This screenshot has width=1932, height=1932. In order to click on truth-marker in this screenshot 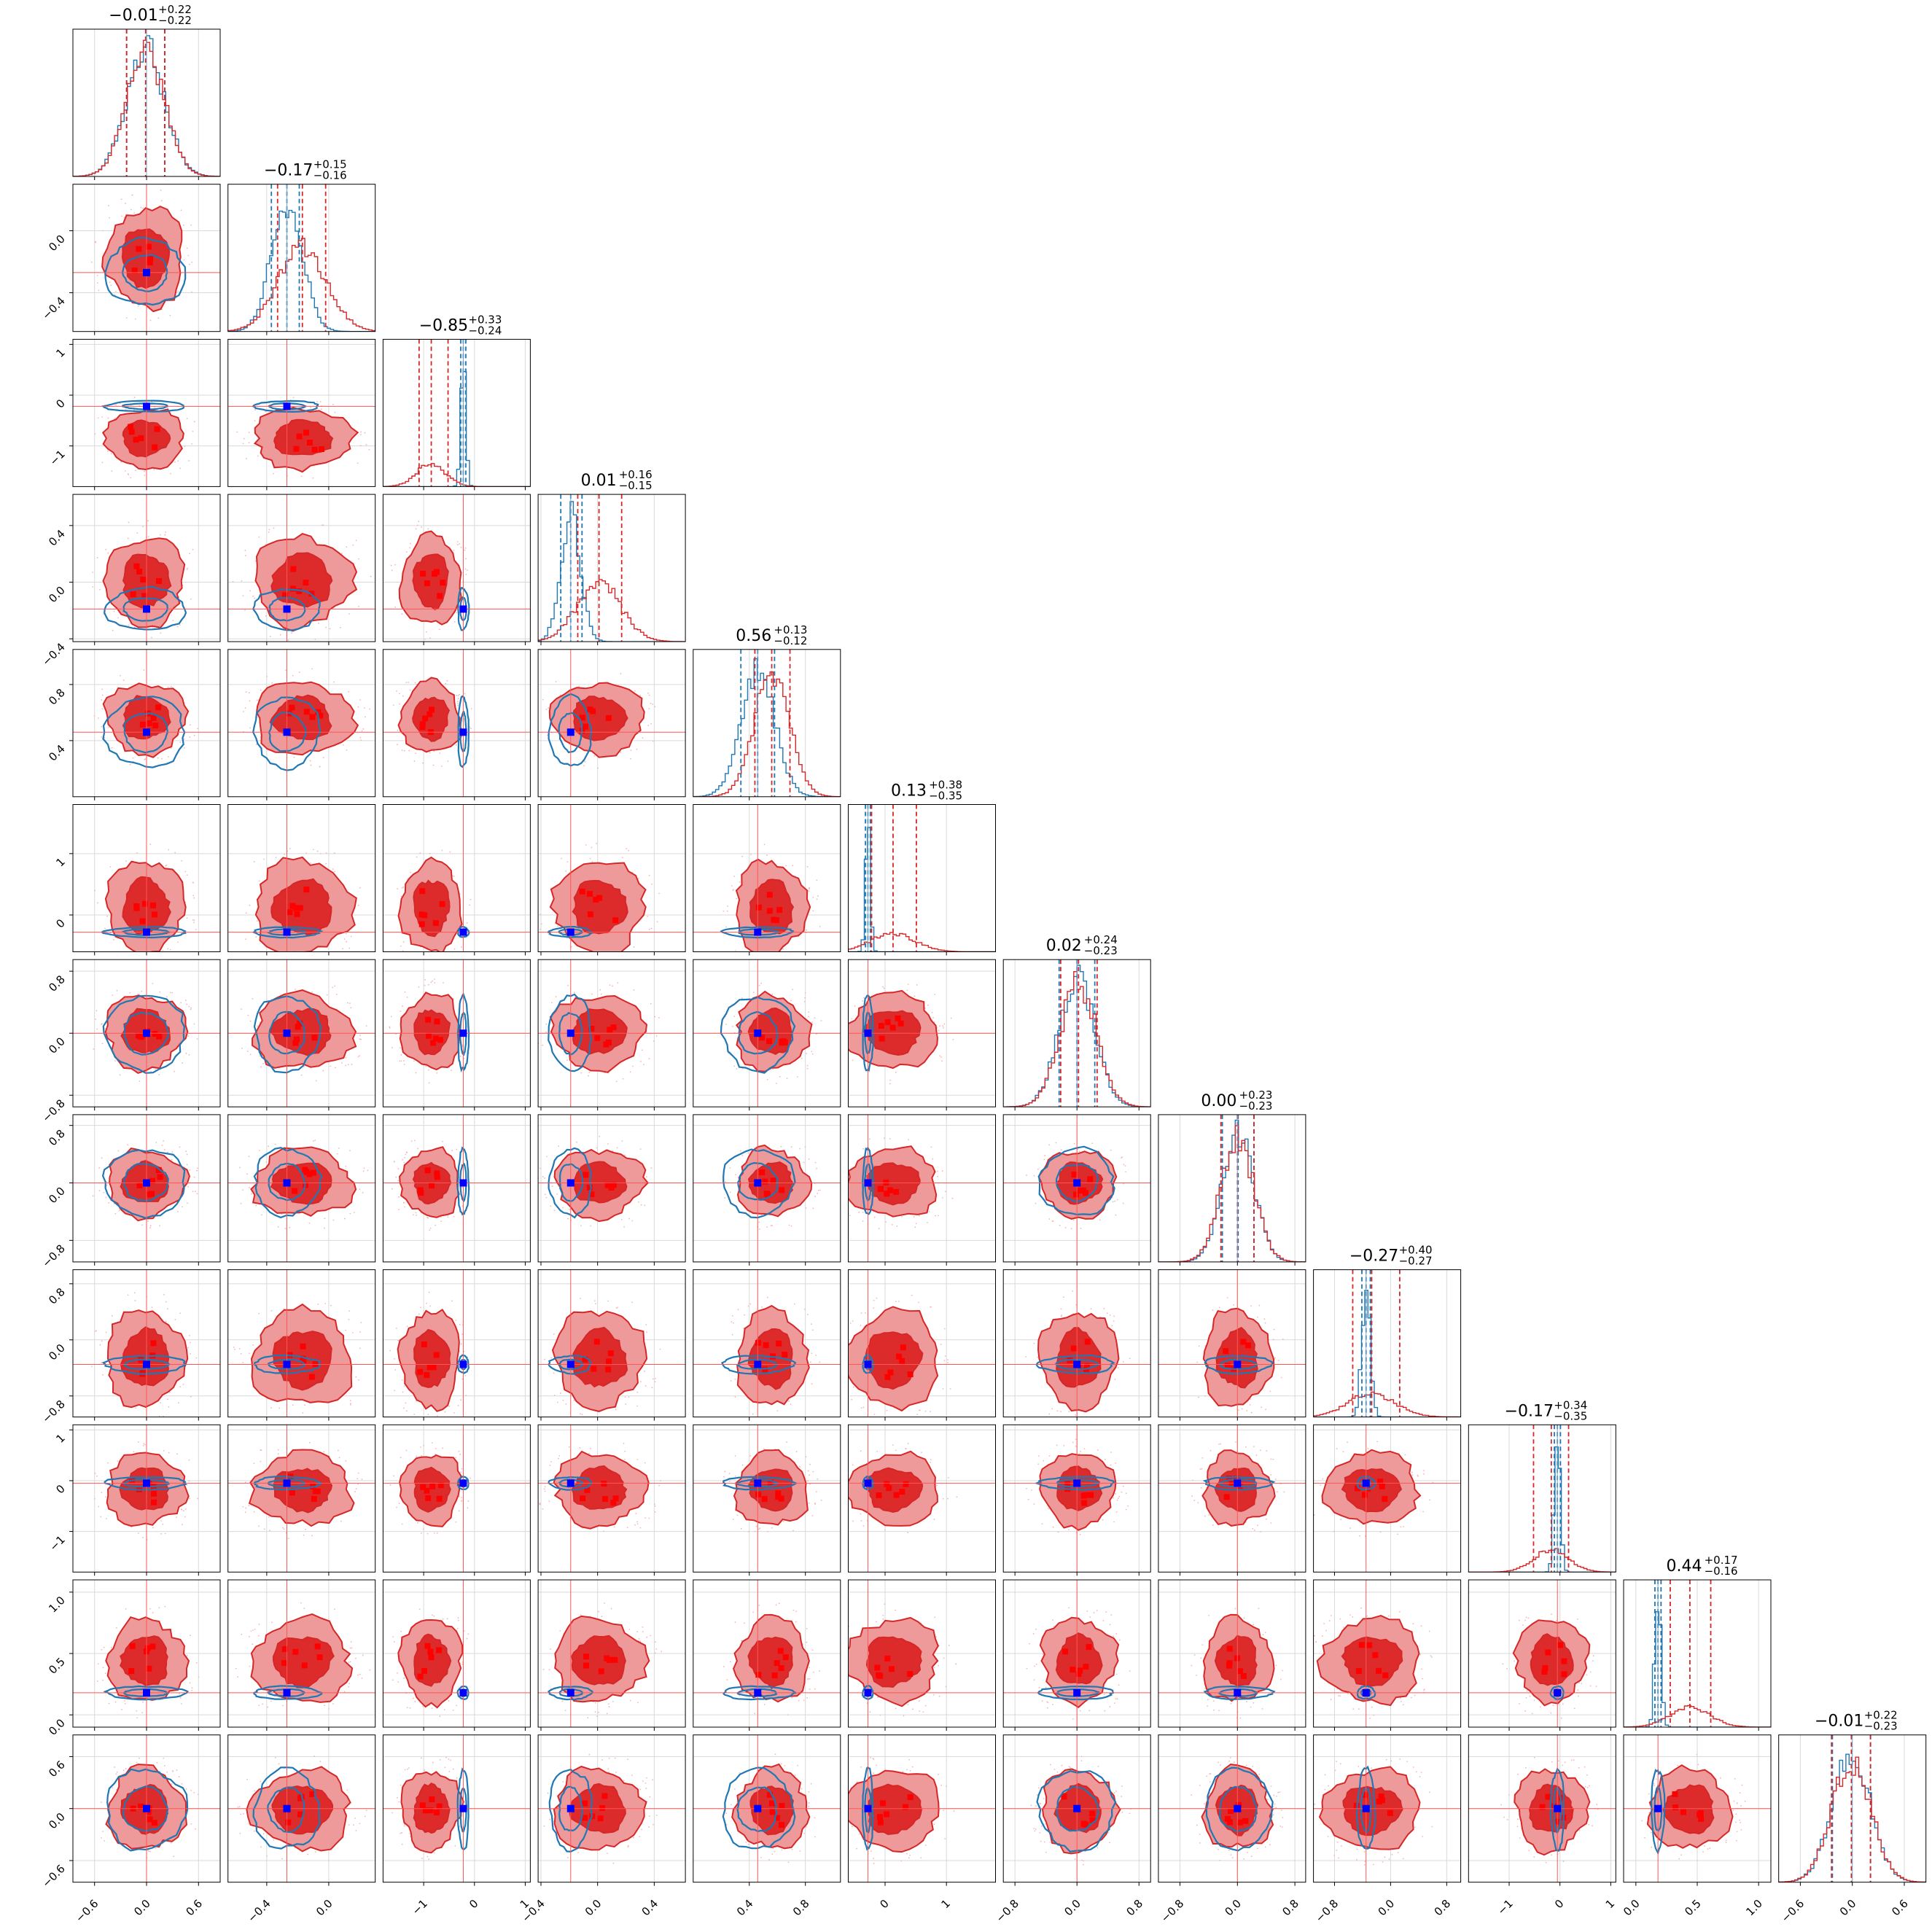, I will do `click(1558, 1692)`.